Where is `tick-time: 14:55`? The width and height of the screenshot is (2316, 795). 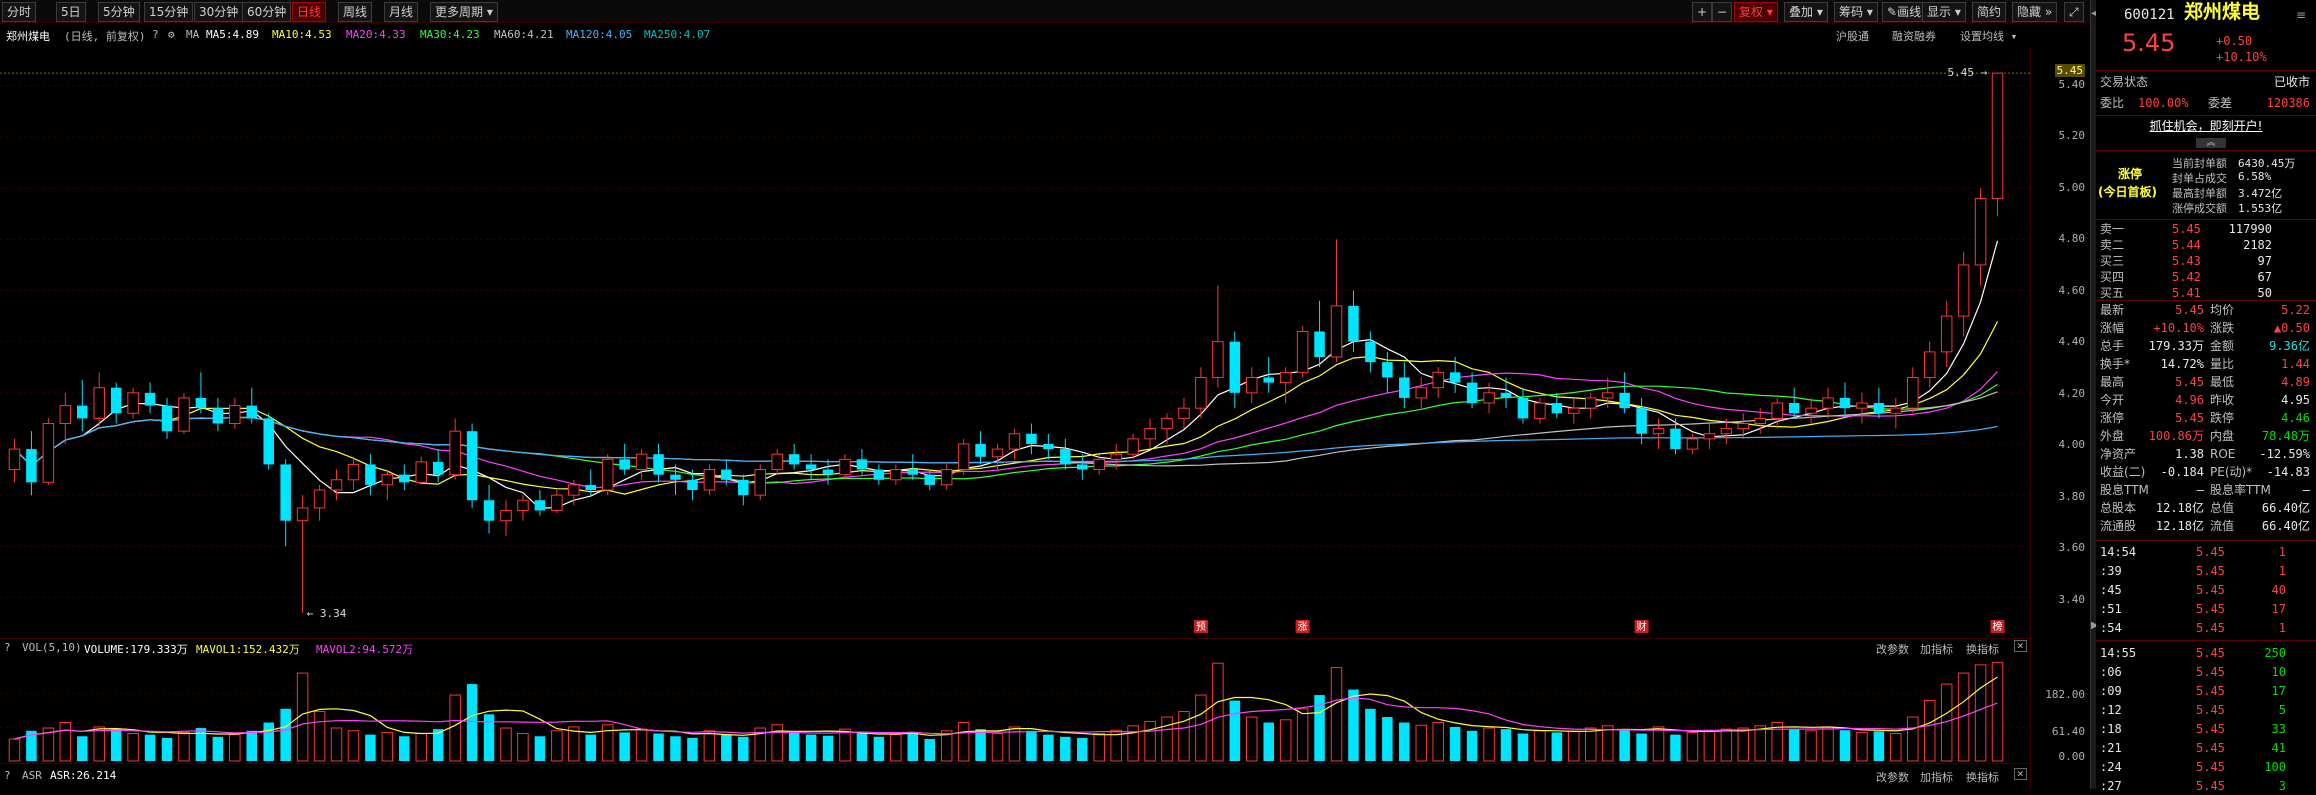
tick-time: 14:55 is located at coordinates (2118, 653).